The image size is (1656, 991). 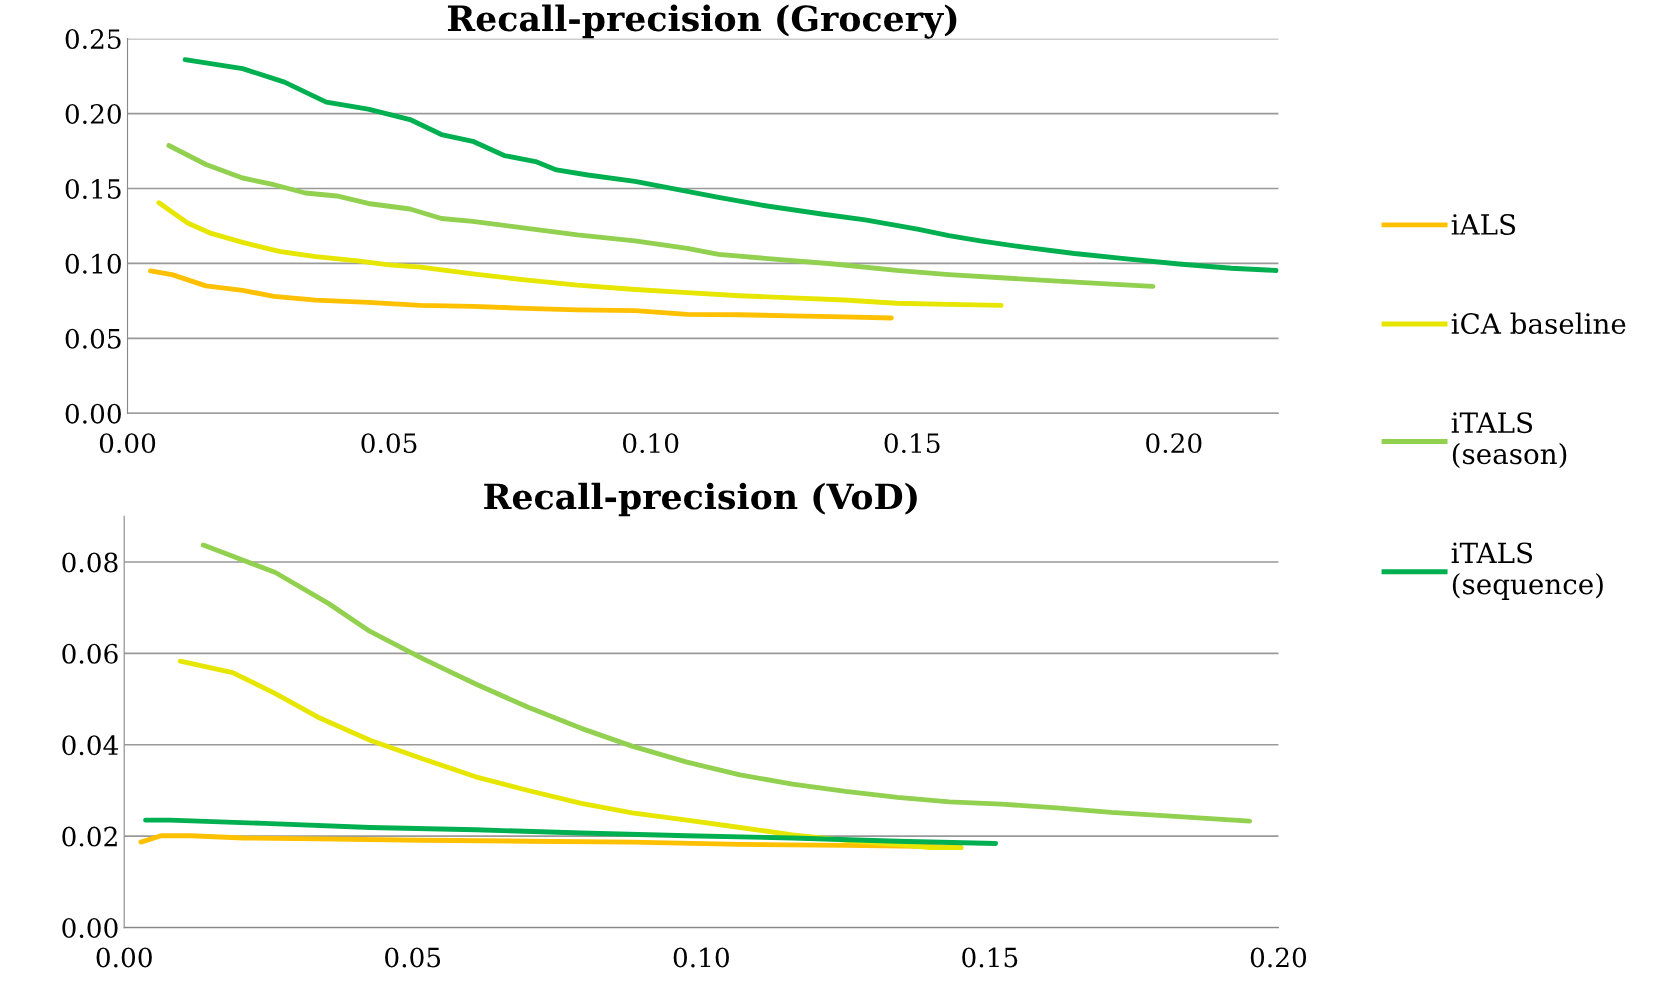 What do you see at coordinates (93, 338) in the screenshot?
I see `y-tick-label: 0.05` at bounding box center [93, 338].